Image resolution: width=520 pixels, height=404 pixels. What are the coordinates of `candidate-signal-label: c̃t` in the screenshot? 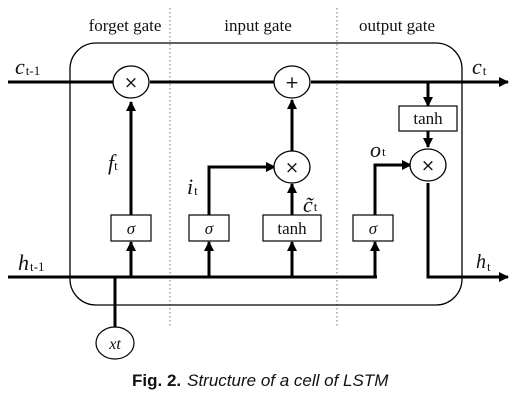 It's located at (310, 204).